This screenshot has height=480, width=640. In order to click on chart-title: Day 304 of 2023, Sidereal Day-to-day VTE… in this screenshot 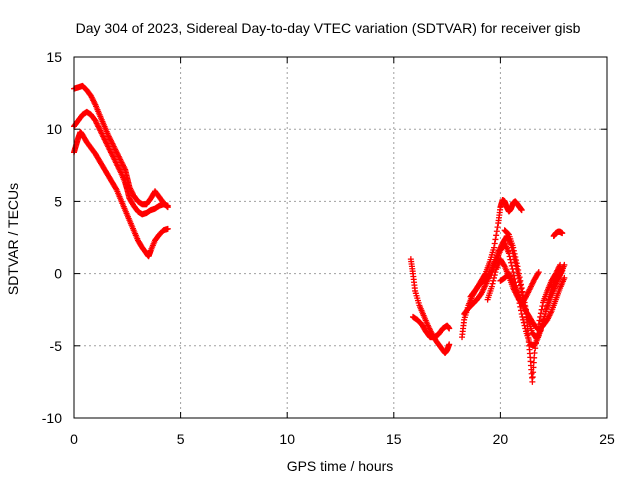, I will do `click(328, 28)`.